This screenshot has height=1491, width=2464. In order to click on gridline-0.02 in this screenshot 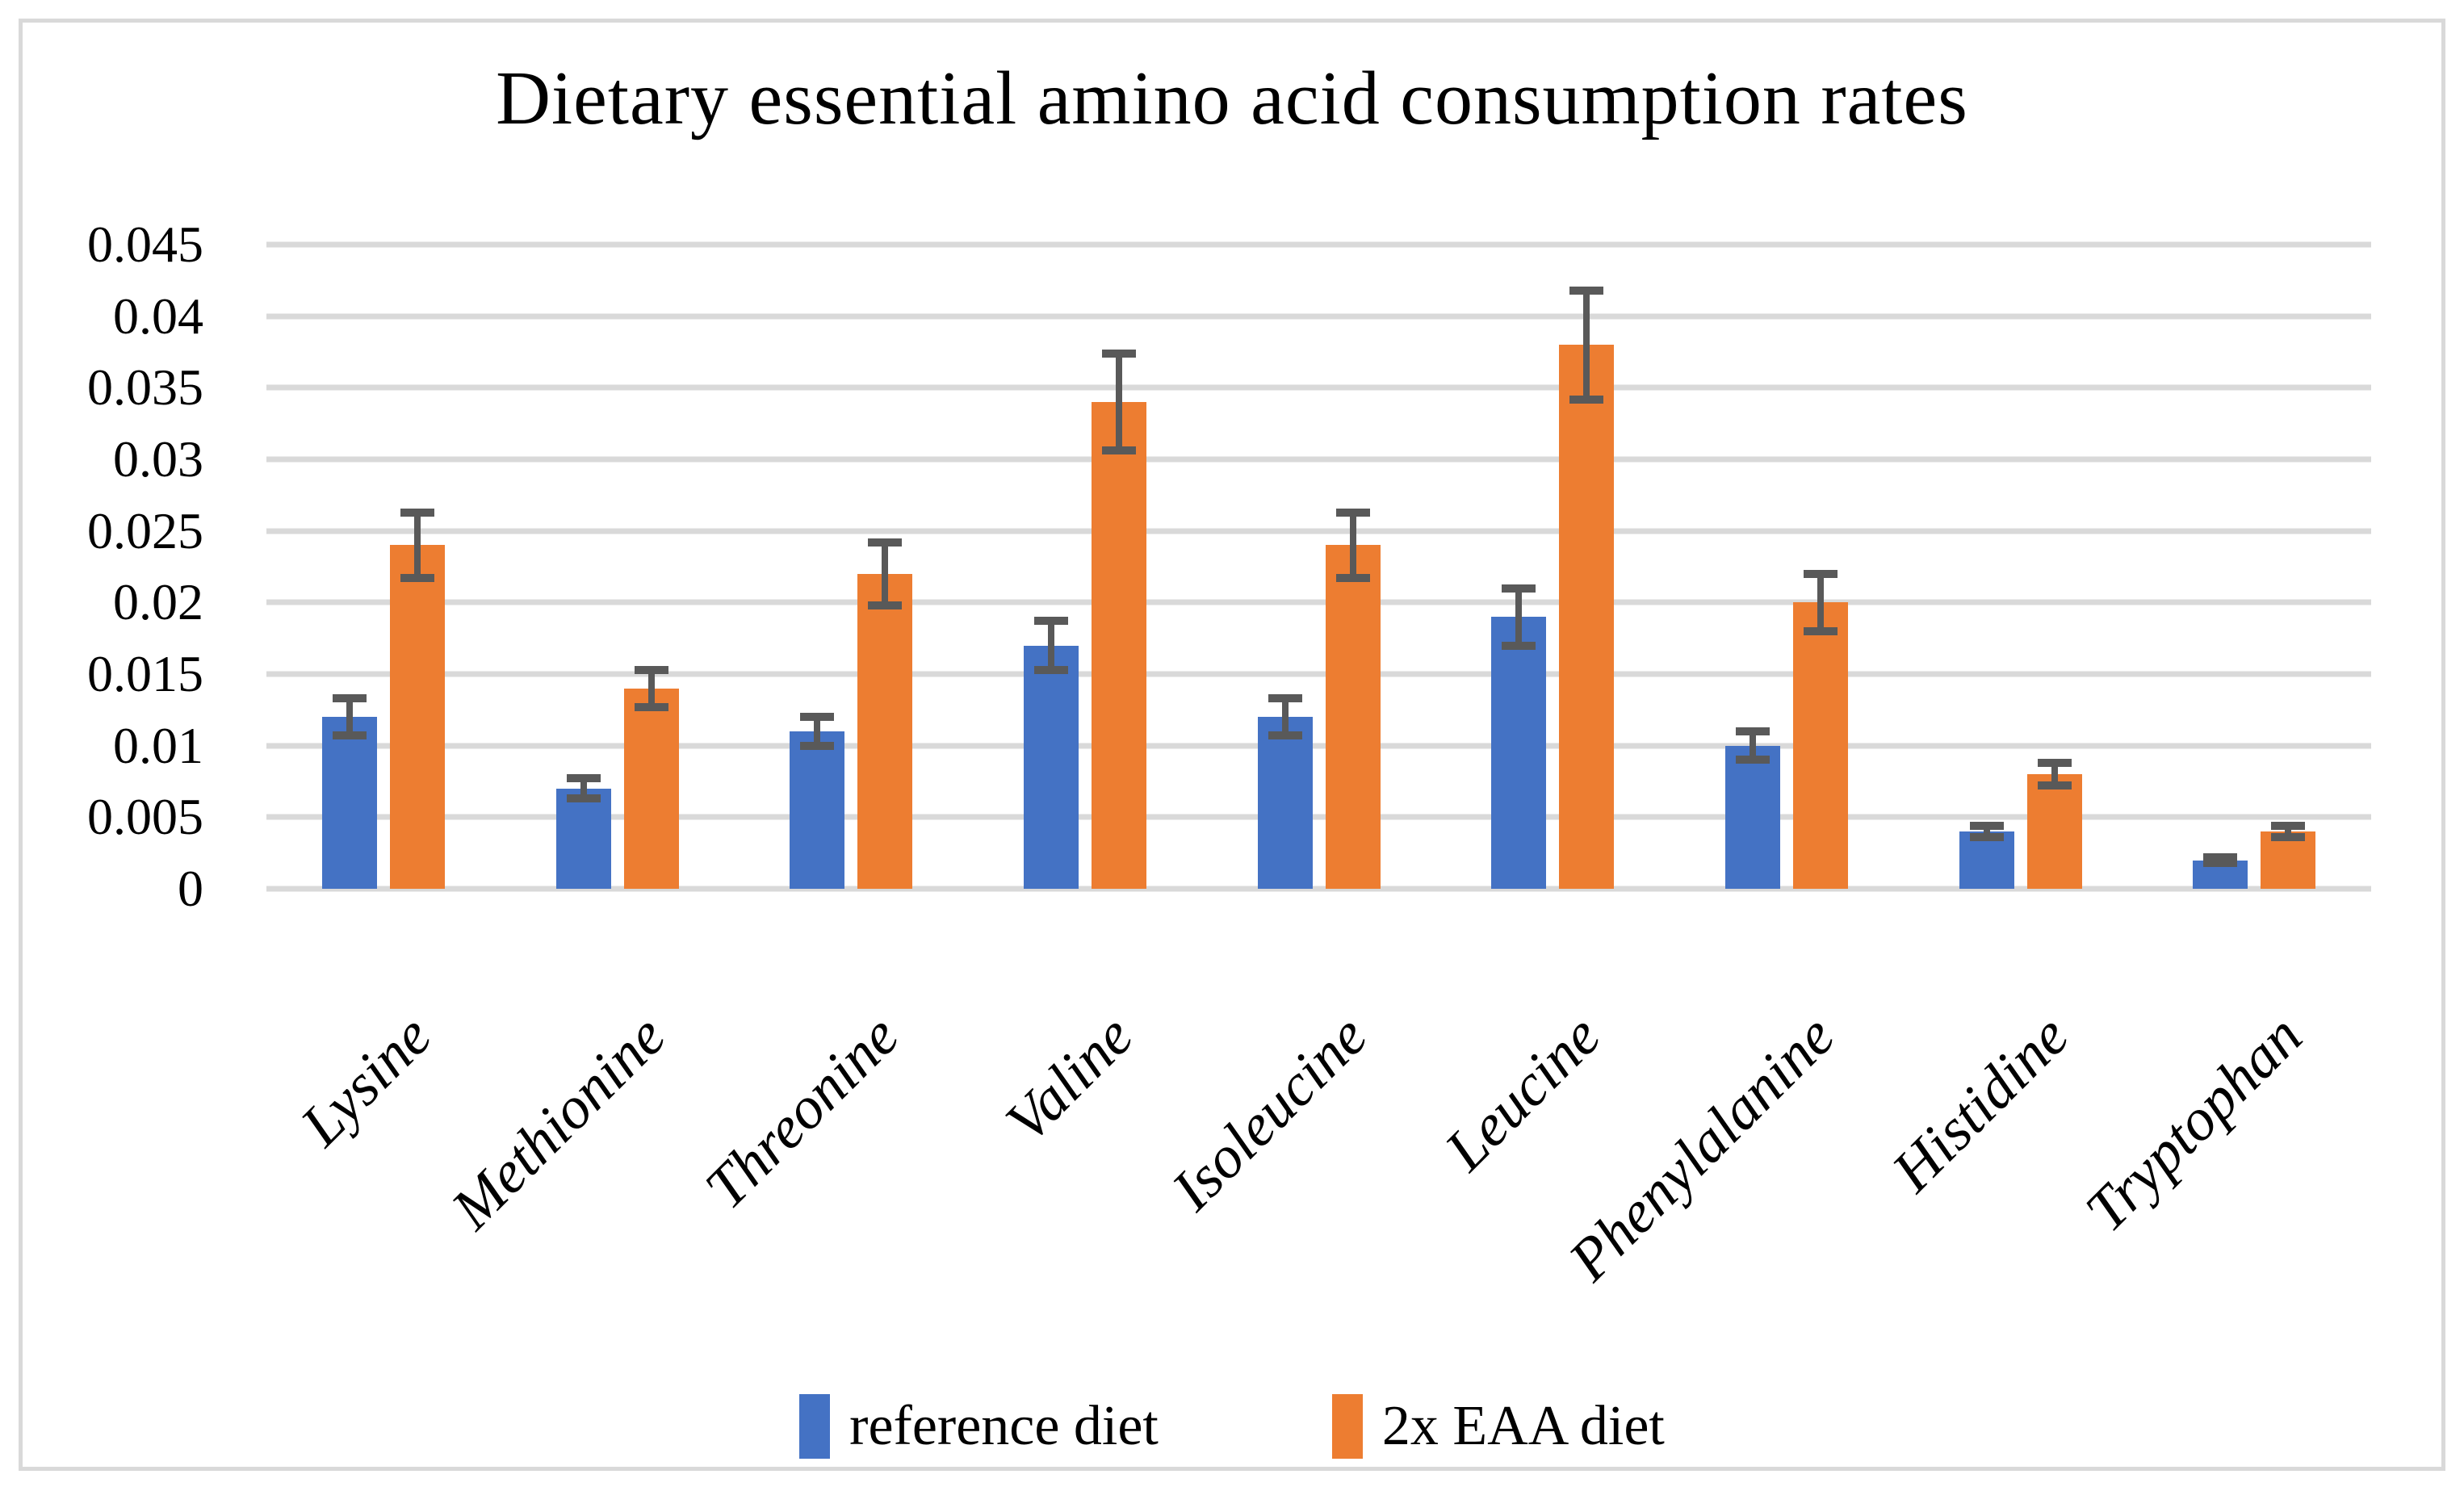, I will do `click(1318, 602)`.